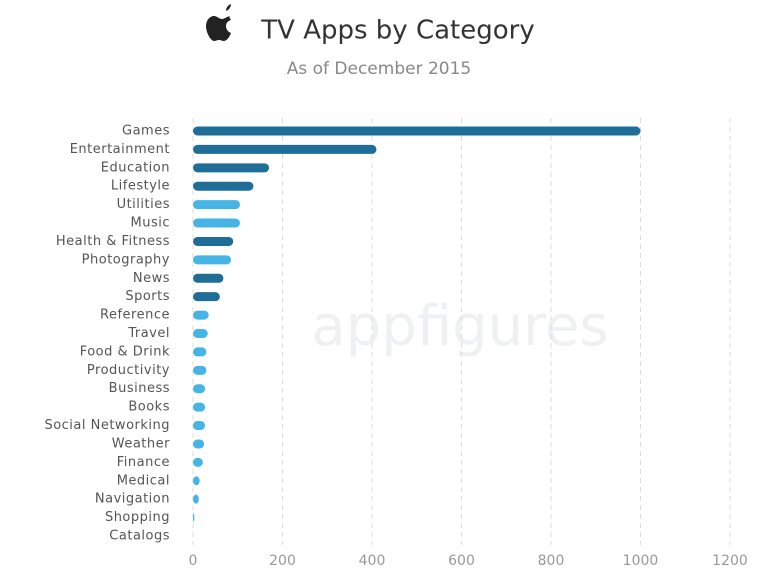  What do you see at coordinates (397, 31) in the screenshot?
I see `chart-title: TV Apps by Category` at bounding box center [397, 31].